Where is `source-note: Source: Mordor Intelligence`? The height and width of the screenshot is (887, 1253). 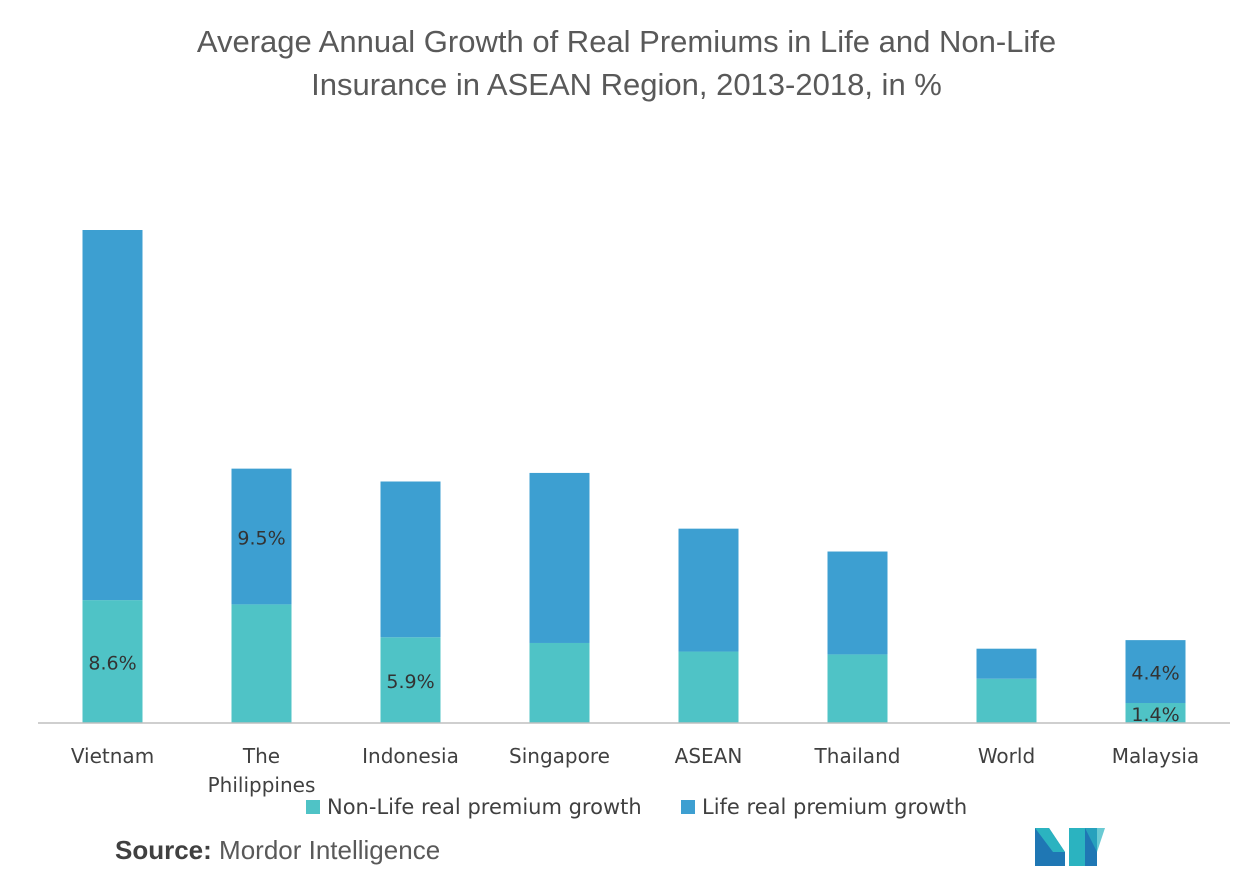 source-note: Source: Mordor Intelligence is located at coordinates (277, 850).